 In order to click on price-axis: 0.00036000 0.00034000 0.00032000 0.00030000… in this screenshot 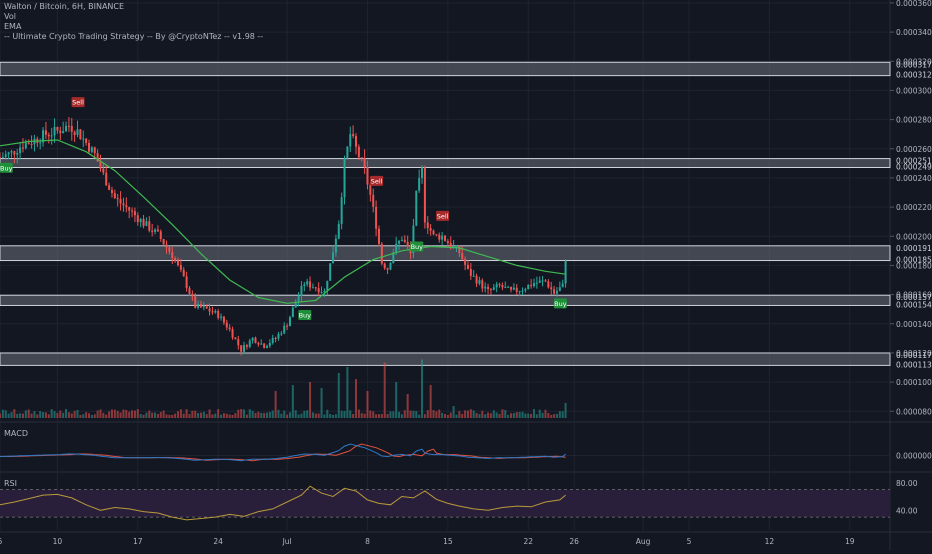, I will do `click(911, 208)`.